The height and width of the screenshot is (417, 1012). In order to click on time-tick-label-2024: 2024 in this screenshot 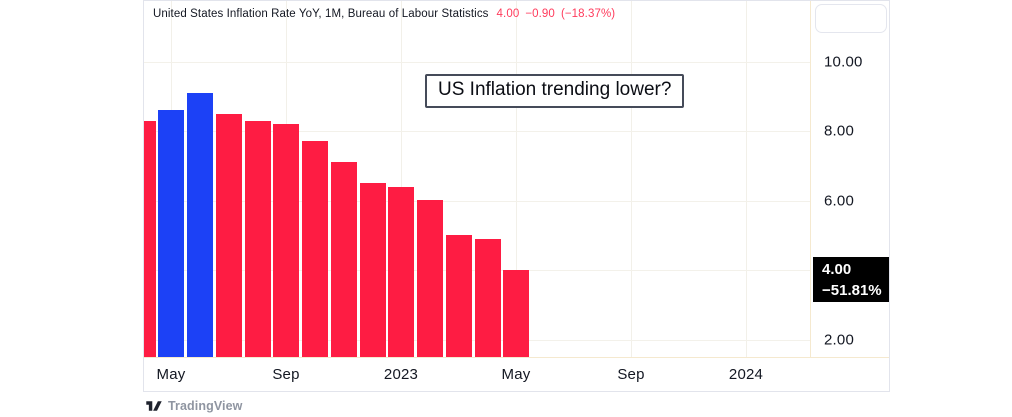, I will do `click(746, 374)`.